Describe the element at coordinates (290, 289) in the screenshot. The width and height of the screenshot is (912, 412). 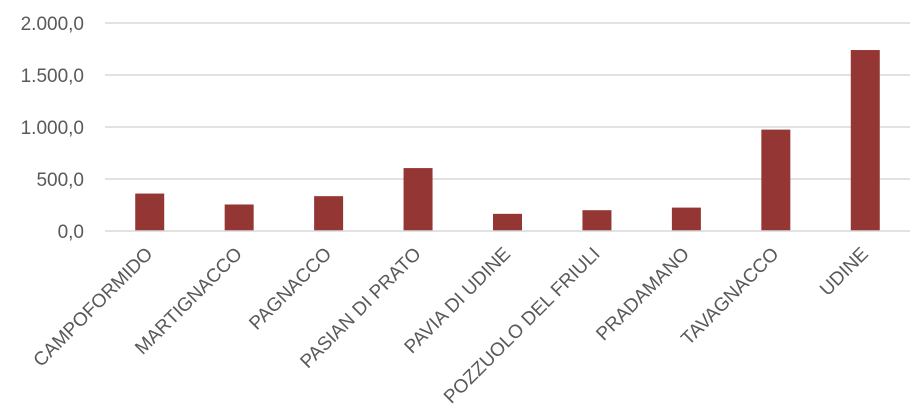
I see `x-category-label: PAGNACCO` at that location.